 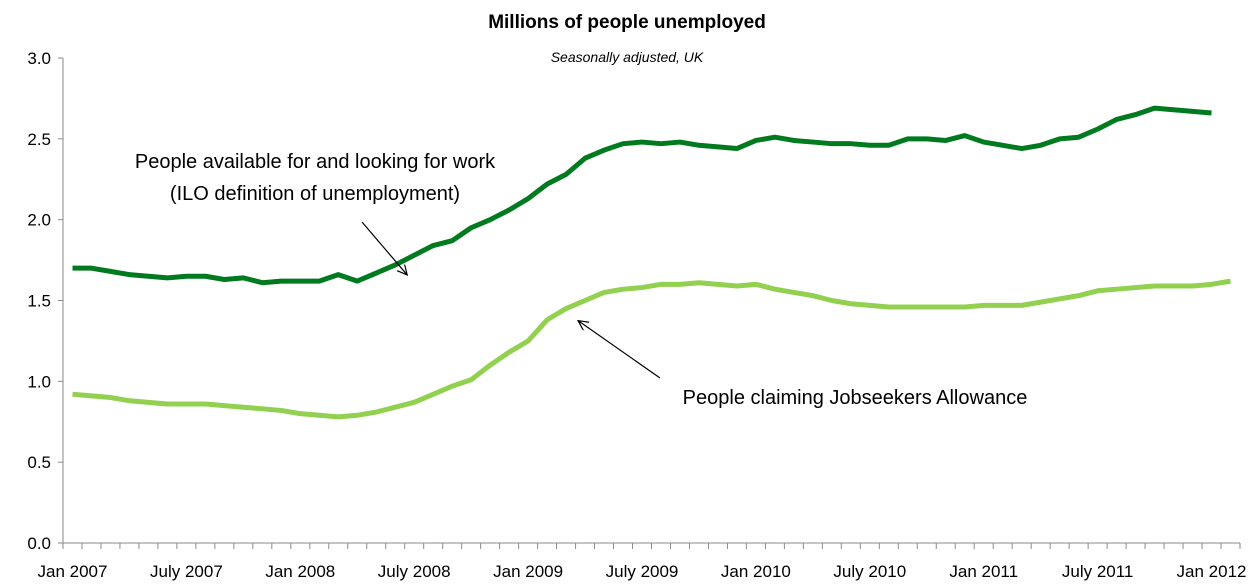 What do you see at coordinates (414, 571) in the screenshot?
I see `x-tick-label: July 2008` at bounding box center [414, 571].